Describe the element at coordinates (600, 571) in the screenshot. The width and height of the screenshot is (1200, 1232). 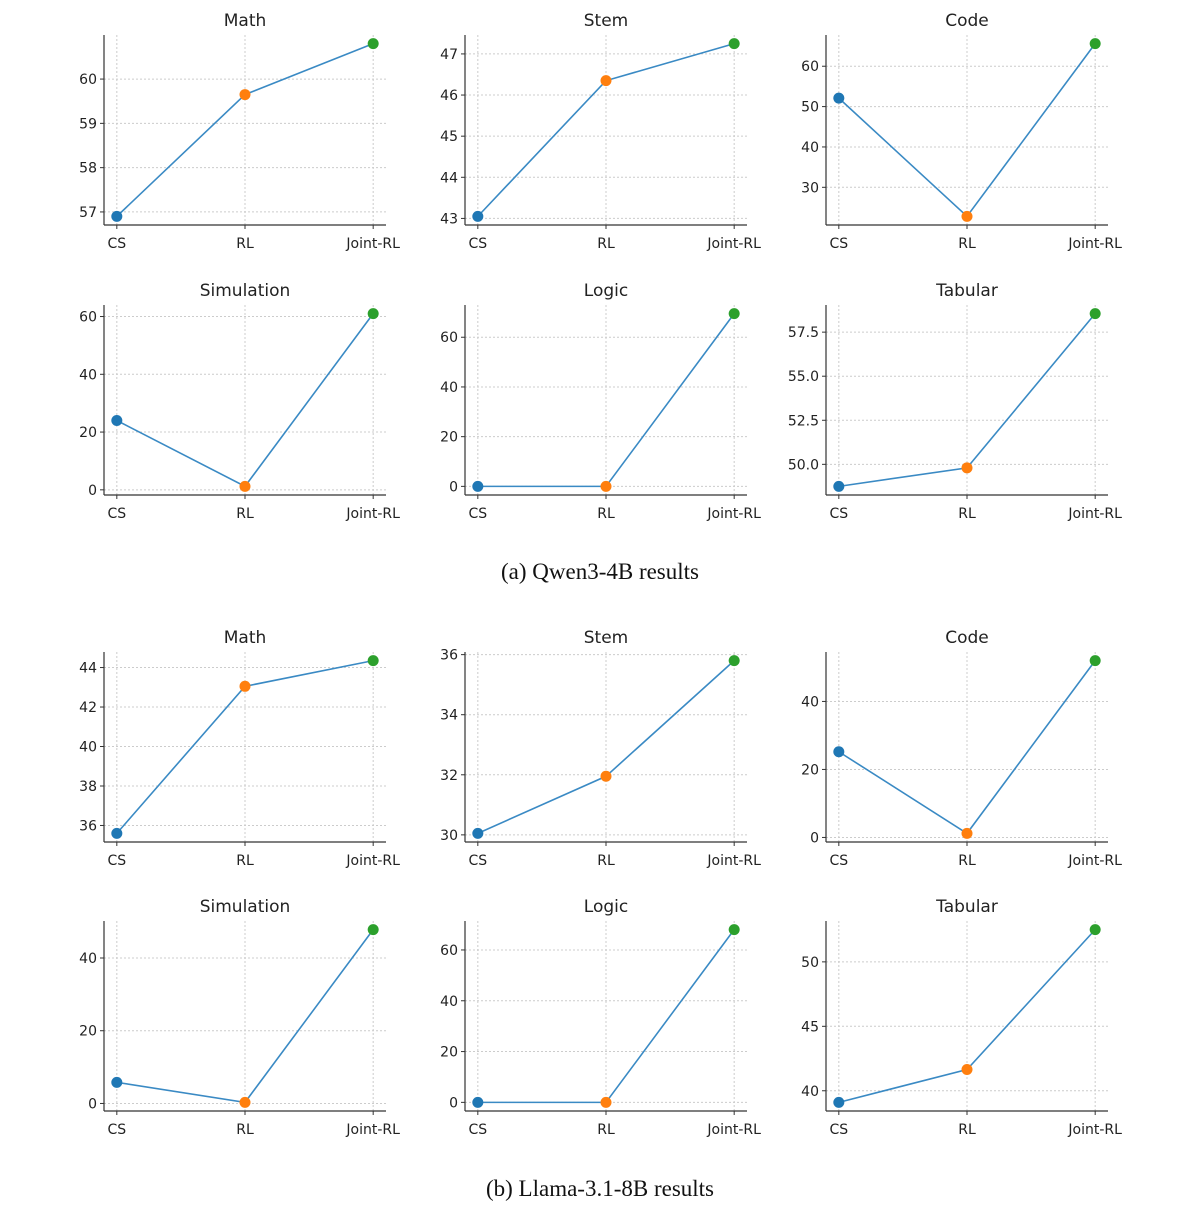
I see `caption-qwen: (a) Qwen3-4B results` at that location.